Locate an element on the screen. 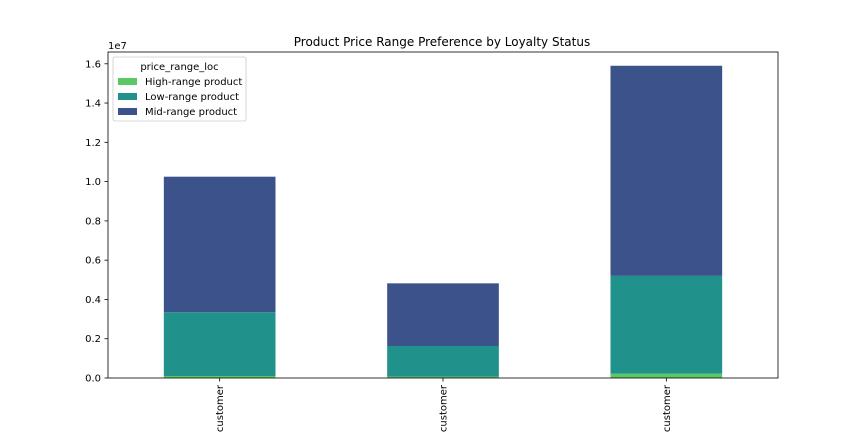  legend-box is located at coordinates (179, 89).